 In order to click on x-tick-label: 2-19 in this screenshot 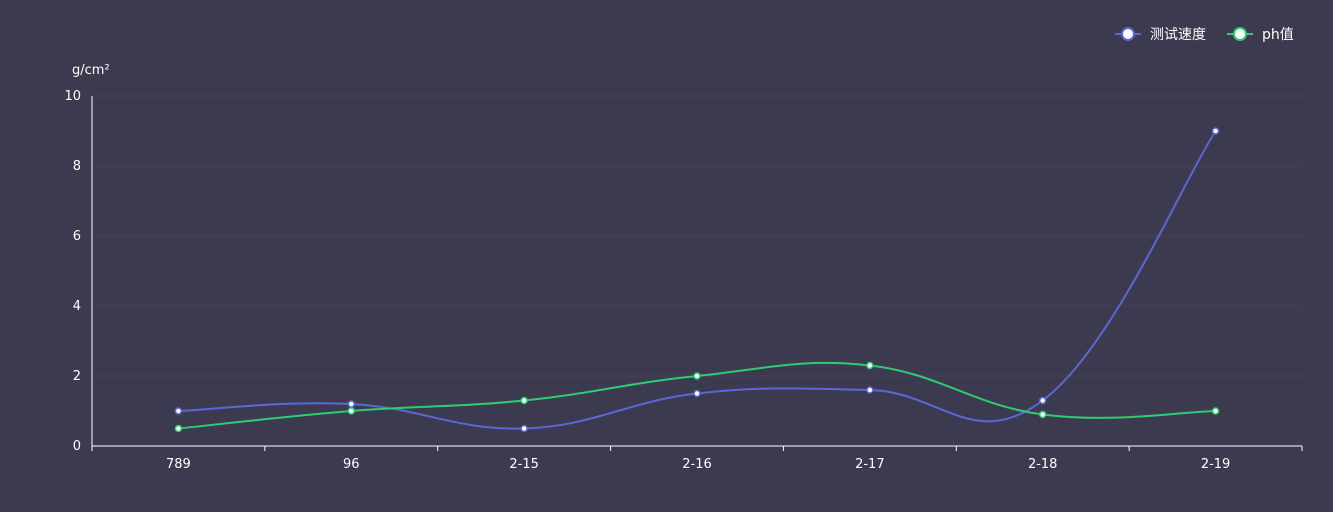, I will do `click(1216, 464)`.